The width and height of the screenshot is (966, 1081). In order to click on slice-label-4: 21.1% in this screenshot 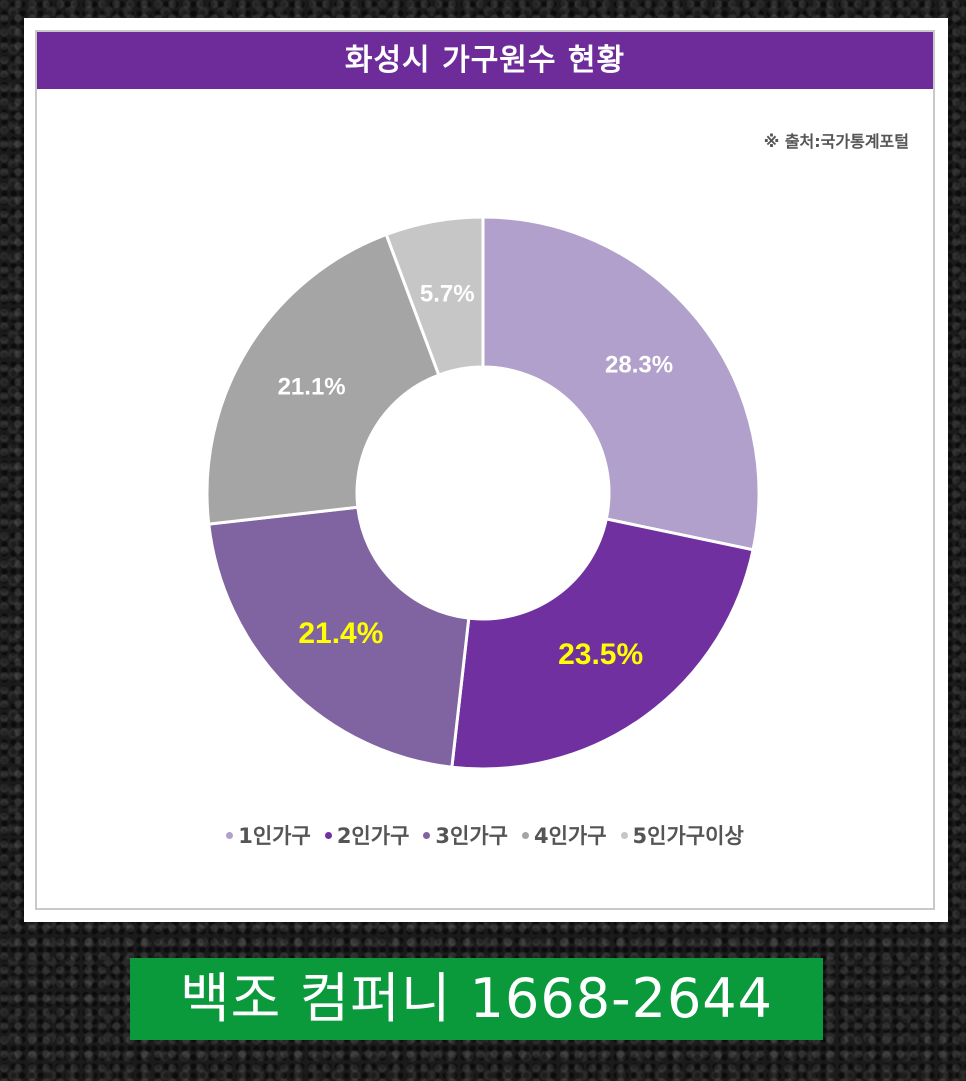, I will do `click(312, 386)`.